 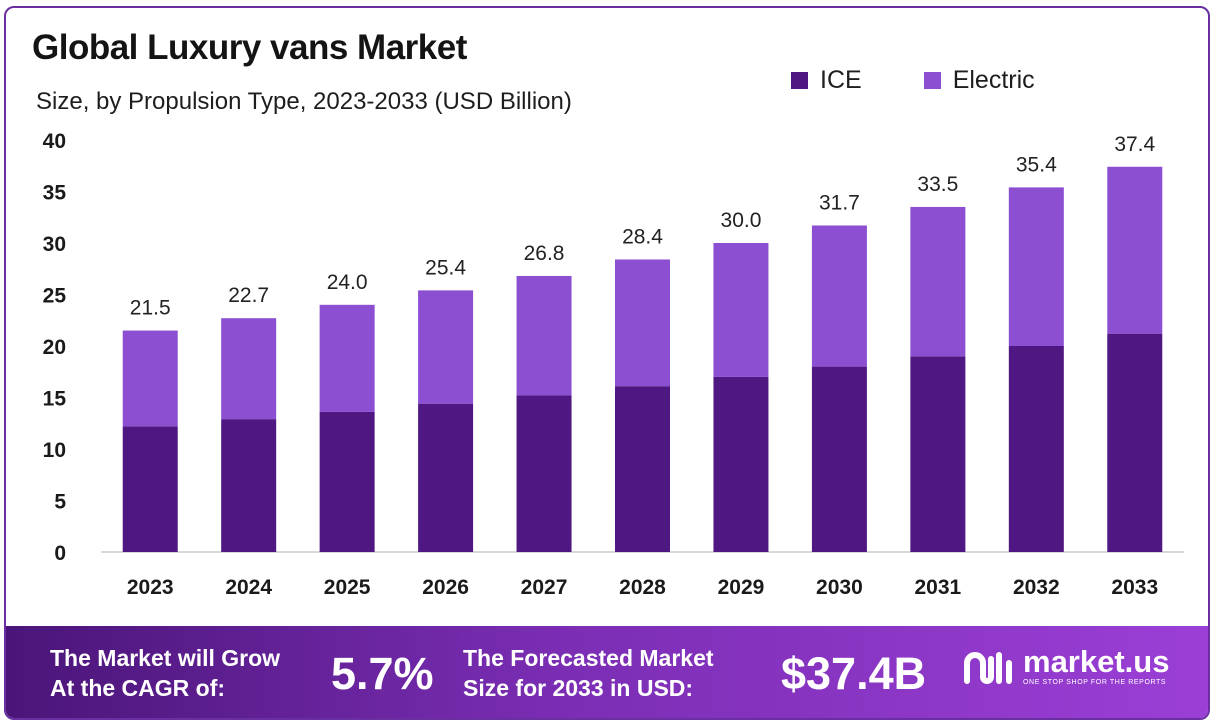 What do you see at coordinates (544, 587) in the screenshot?
I see `x-tick-label-2027: 2027` at bounding box center [544, 587].